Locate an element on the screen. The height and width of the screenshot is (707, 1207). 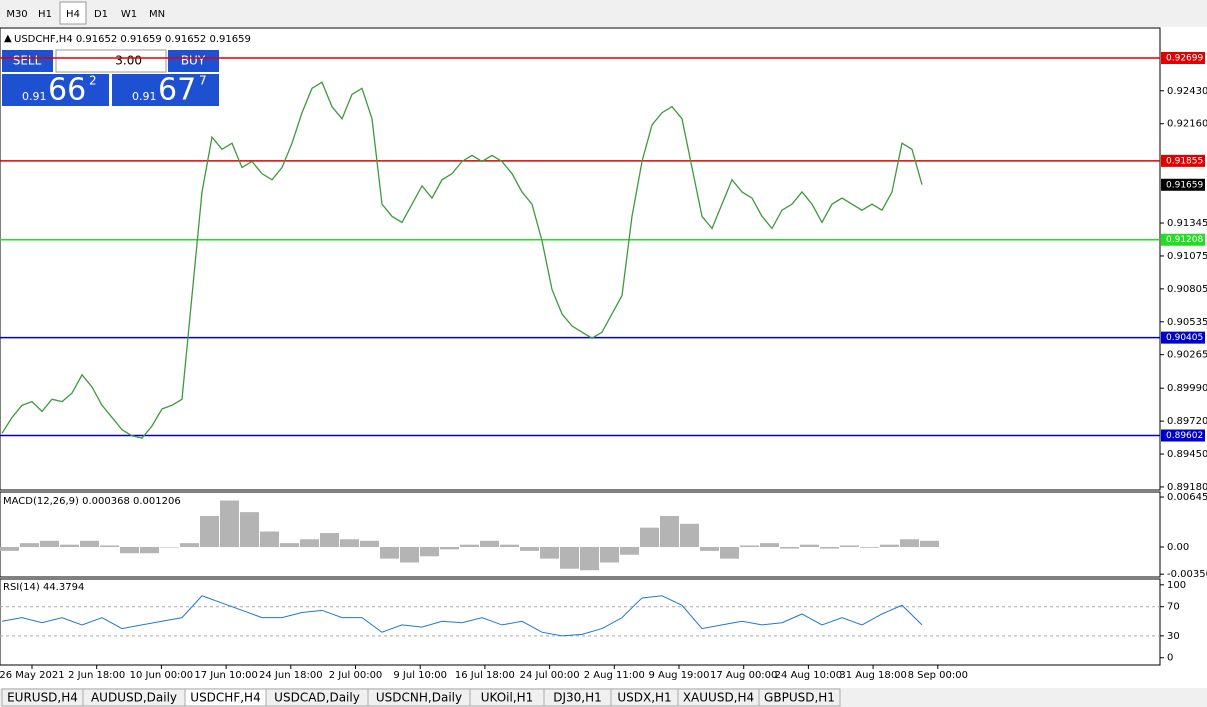
ask-small: 7 is located at coordinates (203, 81).